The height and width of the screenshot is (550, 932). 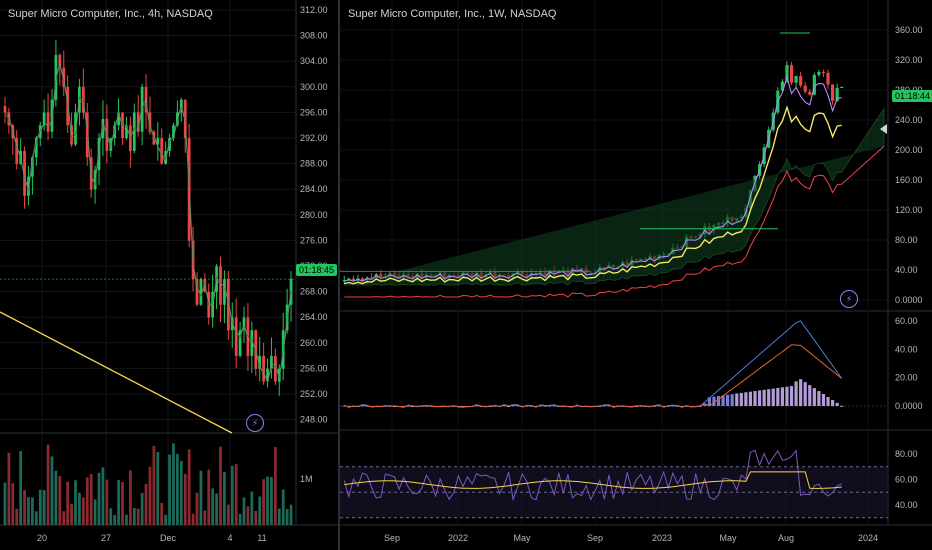 I want to click on price-tick-label: 292.00, so click(x=314, y=138).